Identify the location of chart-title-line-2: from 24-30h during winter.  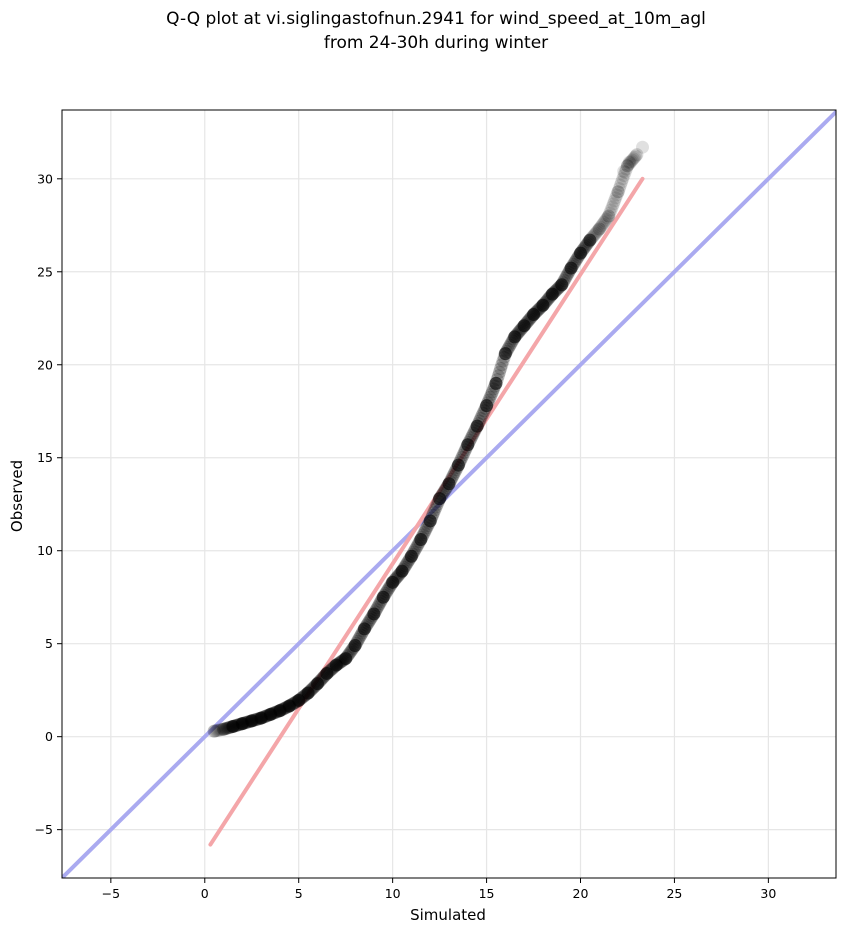
(436, 43).